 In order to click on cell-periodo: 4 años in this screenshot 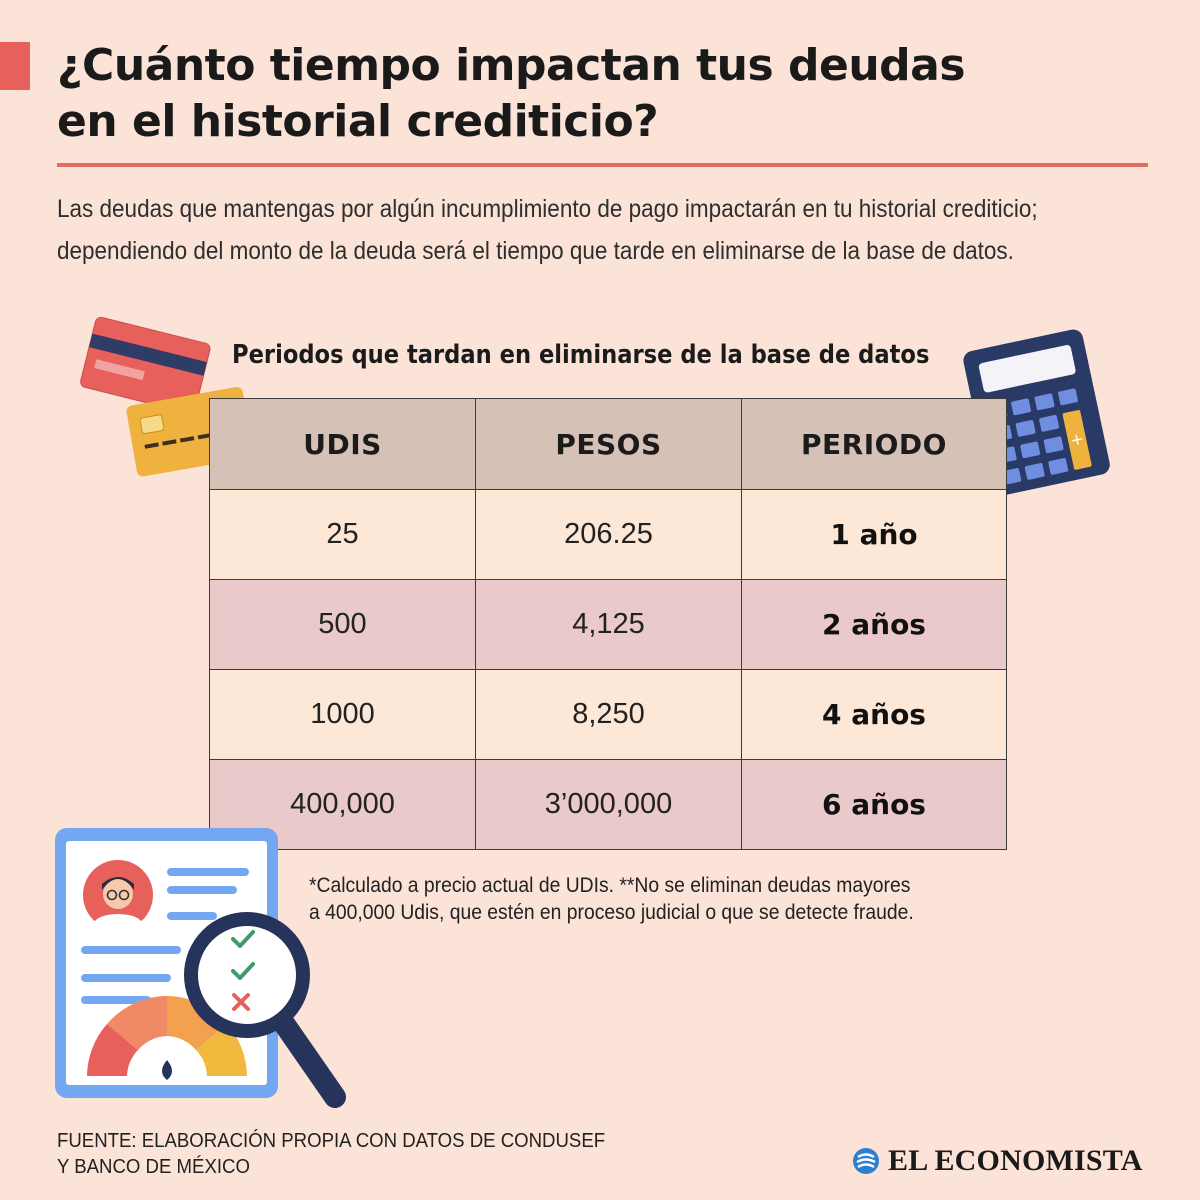, I will do `click(874, 714)`.